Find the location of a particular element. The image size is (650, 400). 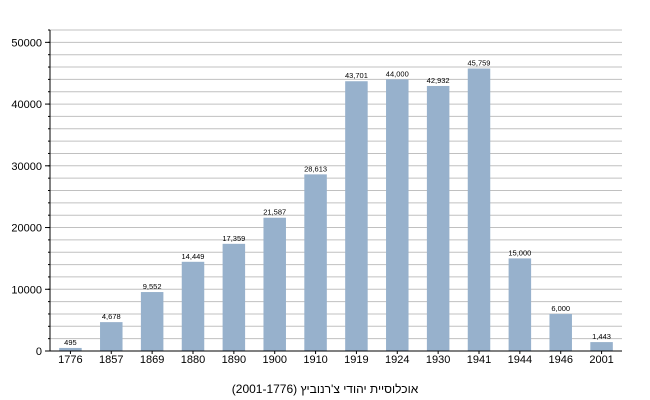

data-label: 45,759 is located at coordinates (479, 63).